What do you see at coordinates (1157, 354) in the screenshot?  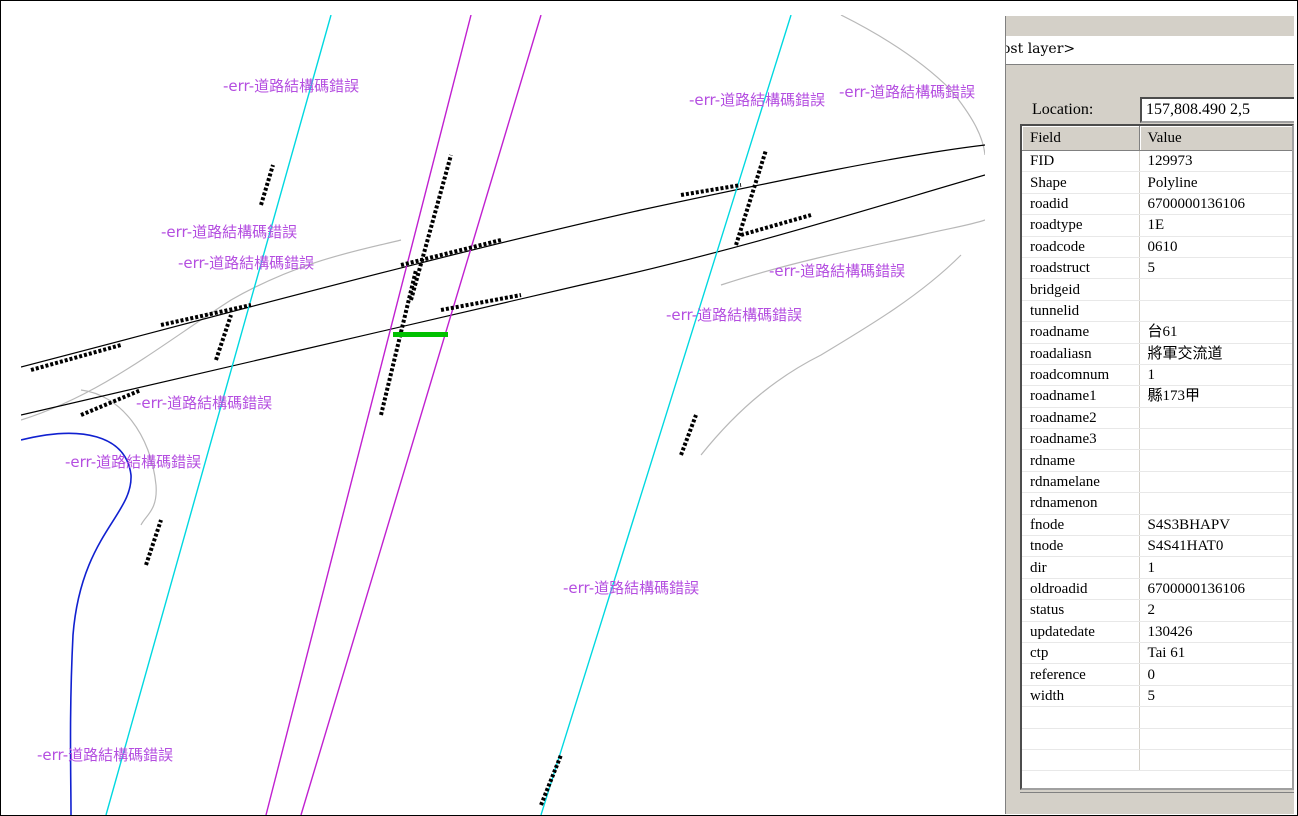 I see `table-row: roadaliasn 將軍交流道` at bounding box center [1157, 354].